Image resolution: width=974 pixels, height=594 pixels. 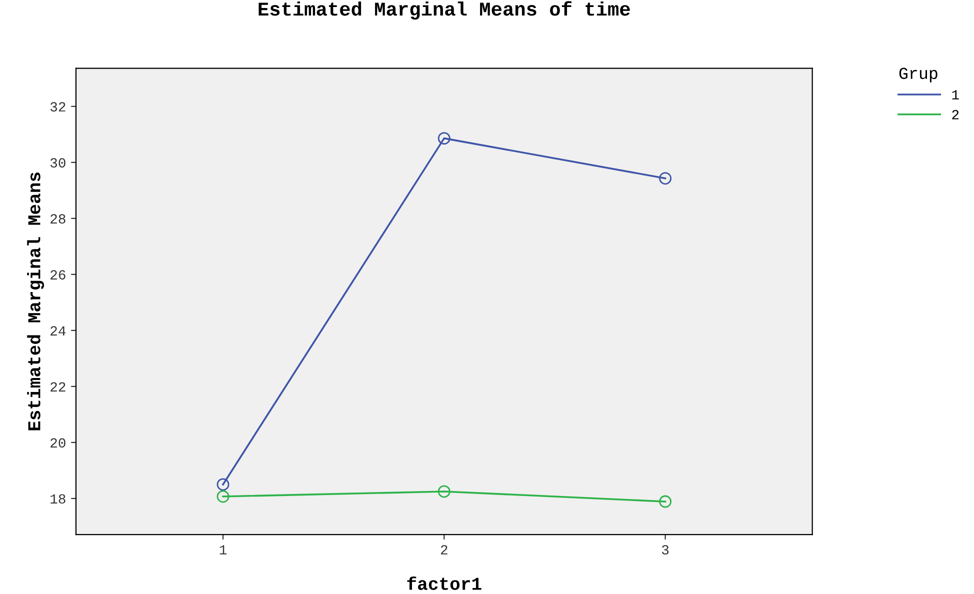 What do you see at coordinates (58, 107) in the screenshot?
I see `y-tick-label: 32` at bounding box center [58, 107].